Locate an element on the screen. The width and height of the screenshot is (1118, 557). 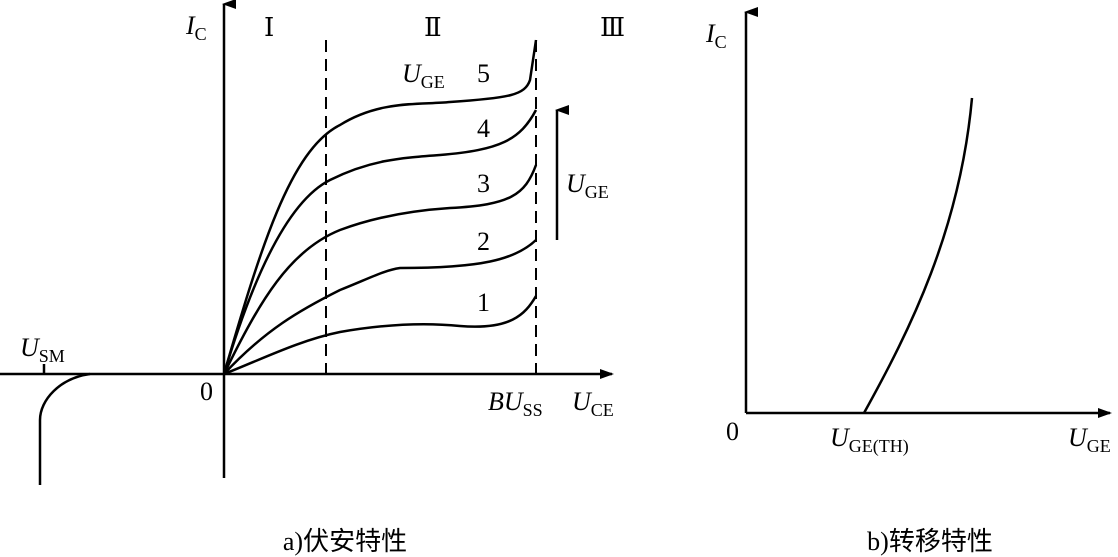
threshold-label: UGE(TH) is located at coordinates (869, 440).